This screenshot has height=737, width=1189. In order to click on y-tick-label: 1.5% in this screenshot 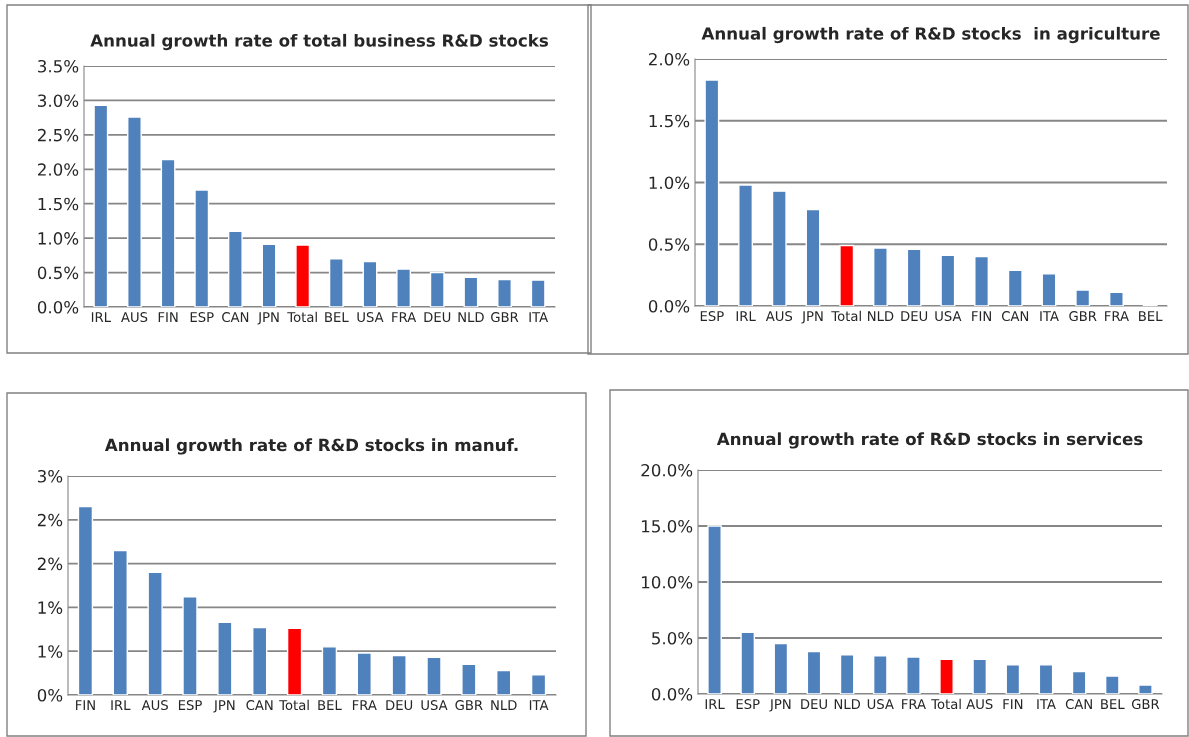, I will do `click(58, 204)`.